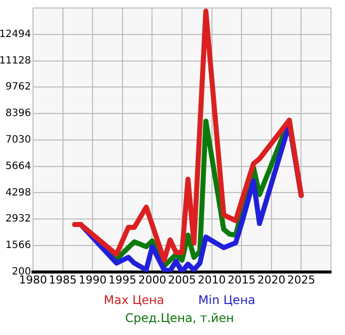 Image resolution: width=345 pixels, height=335 pixels. Describe the element at coordinates (92, 279) in the screenshot. I see `x-tick-label: 1990` at that location.